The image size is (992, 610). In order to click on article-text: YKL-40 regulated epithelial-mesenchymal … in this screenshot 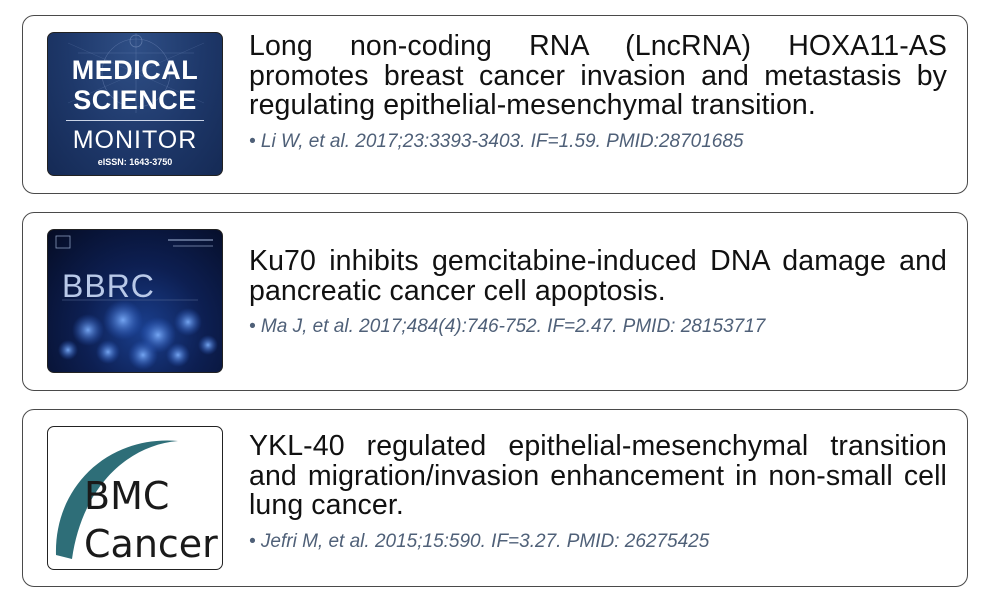, I will do `click(598, 492)`.